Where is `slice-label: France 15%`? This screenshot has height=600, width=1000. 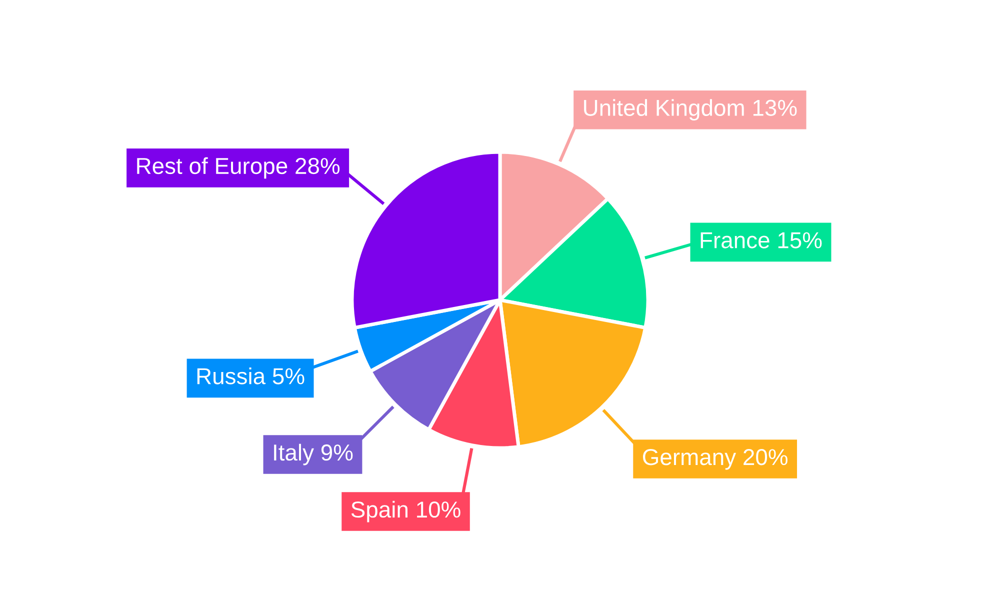 slice-label: France 15% is located at coordinates (761, 240).